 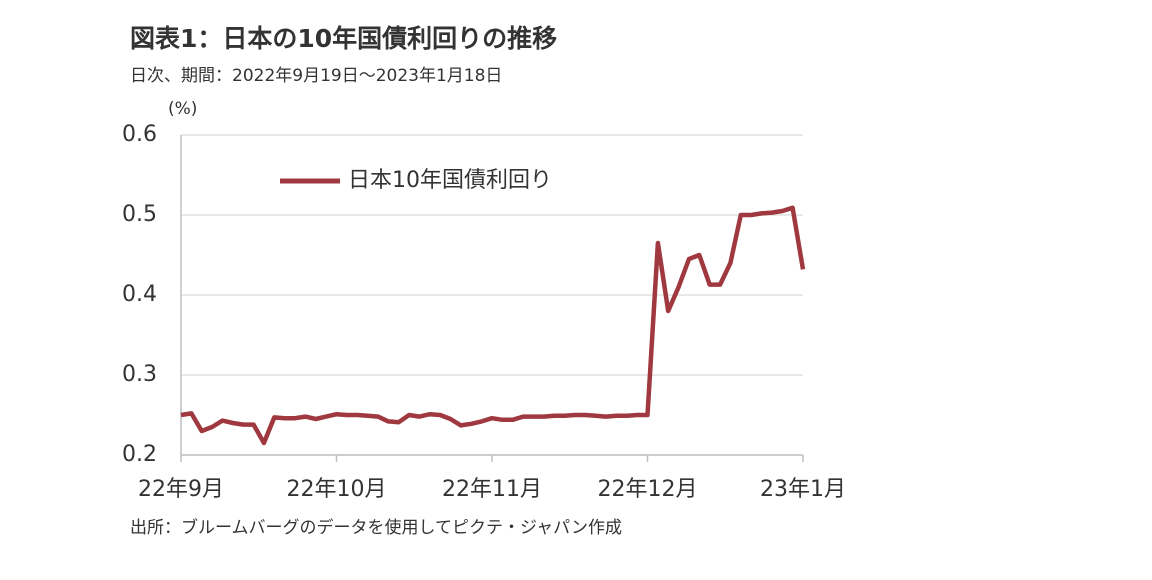 What do you see at coordinates (492, 489) in the screenshot?
I see `x-tick-label: 22年11月` at bounding box center [492, 489].